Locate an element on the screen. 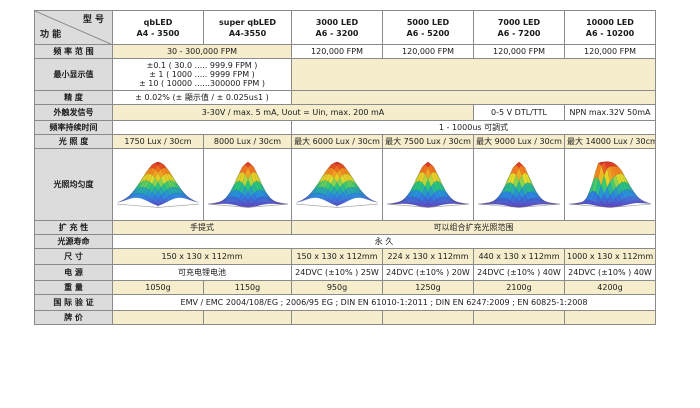 This screenshot has height=408, width=700. row-label: 光照均匀度 is located at coordinates (73, 184).